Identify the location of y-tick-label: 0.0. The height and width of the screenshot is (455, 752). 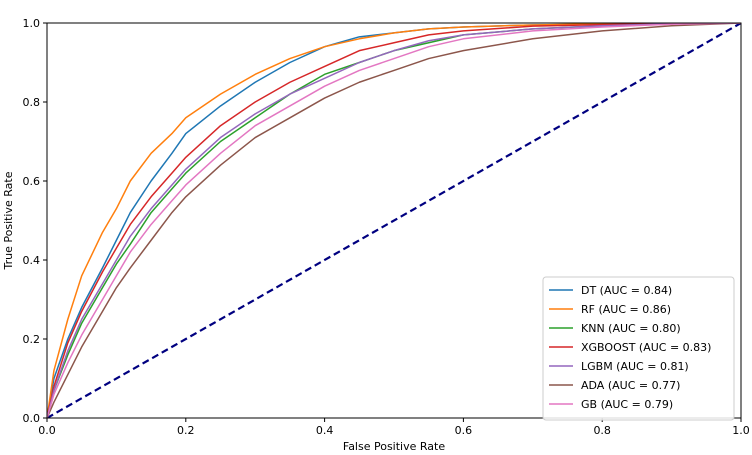
(32, 418).